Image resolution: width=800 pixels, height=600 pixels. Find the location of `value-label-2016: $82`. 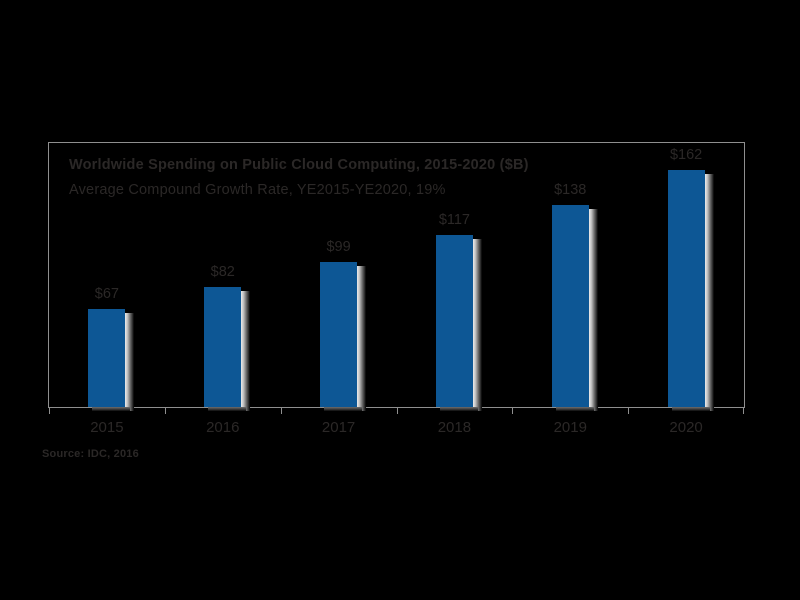

value-label-2016: $82 is located at coordinates (222, 272).